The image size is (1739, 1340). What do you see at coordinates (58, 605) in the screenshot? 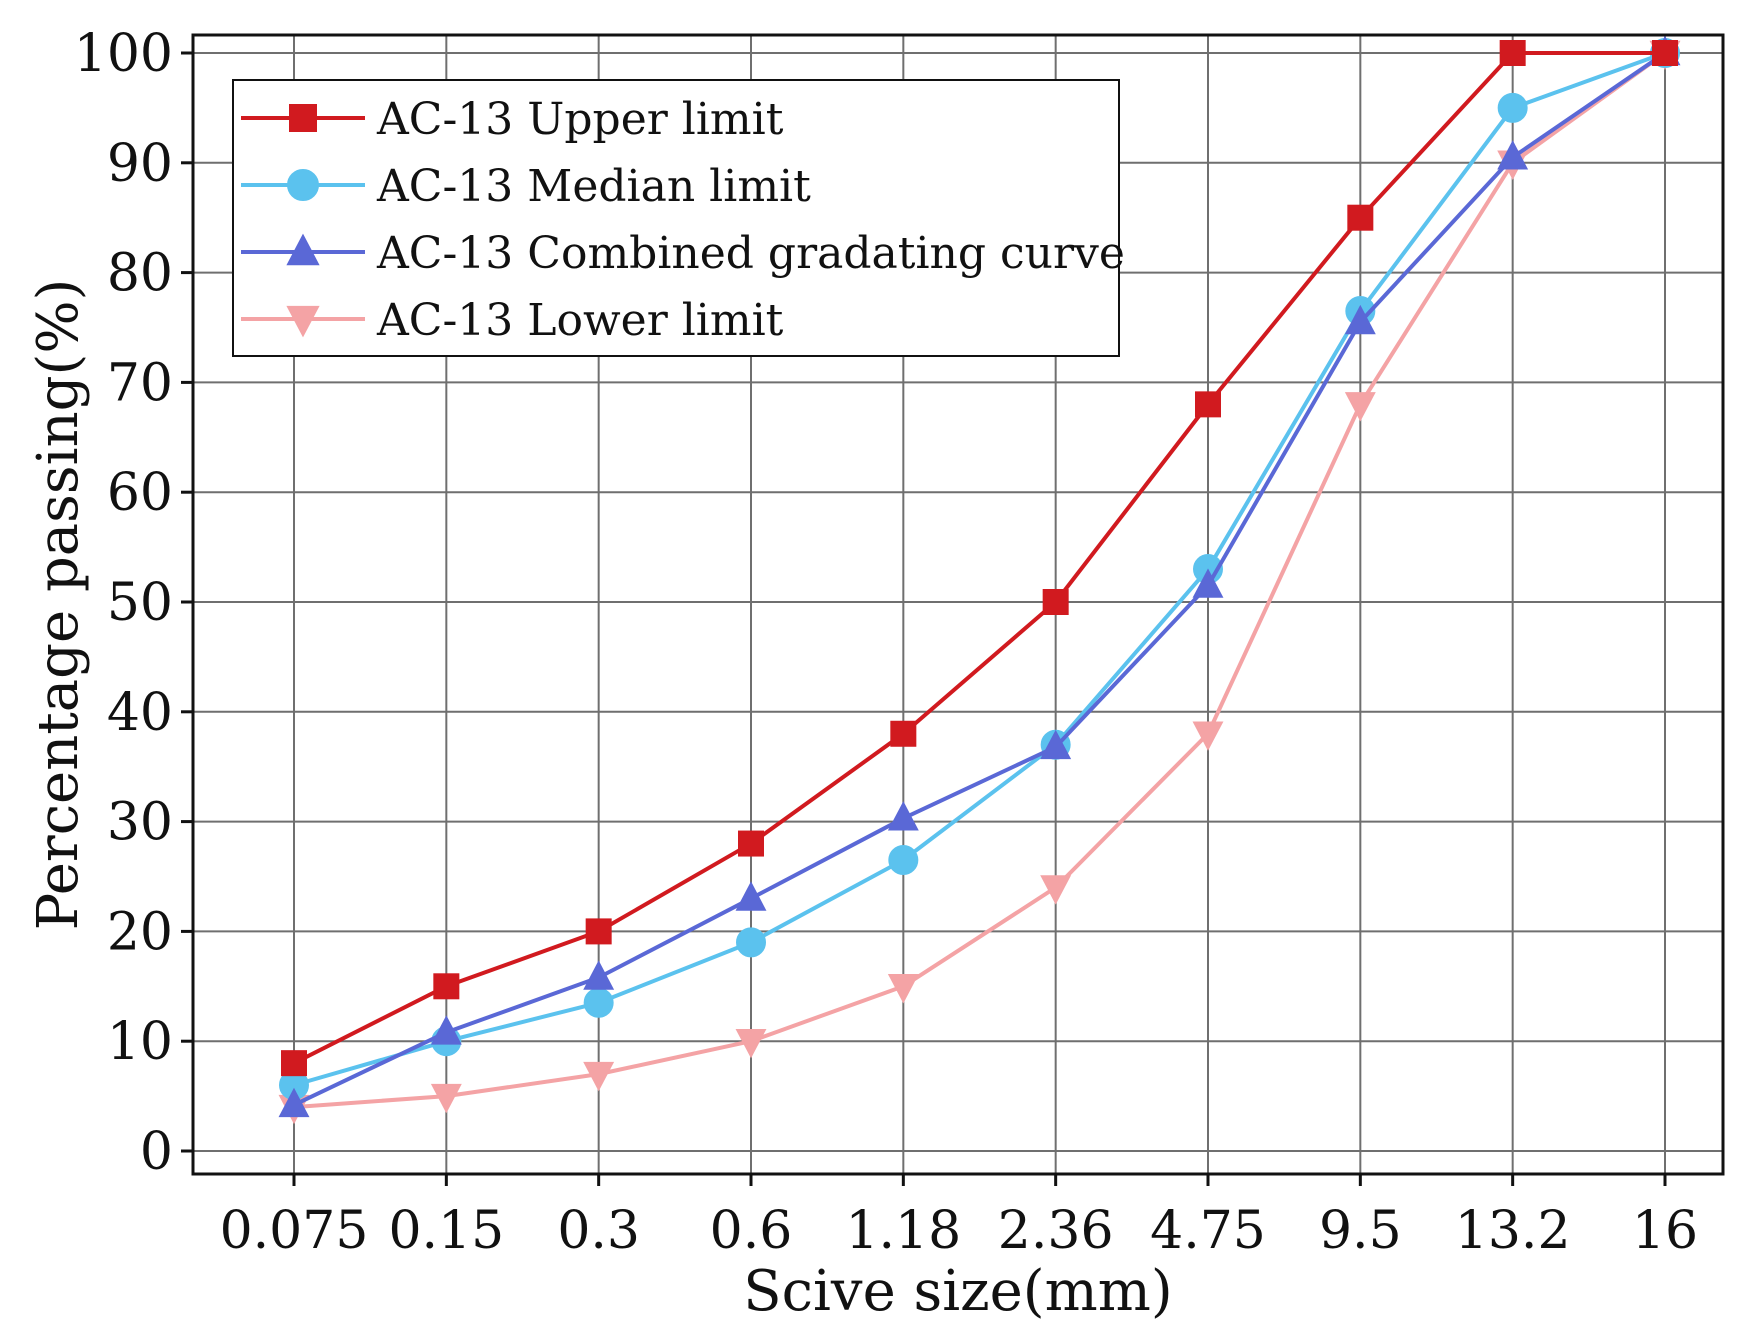
I see `y-axis-title: Percentage passing(%)` at bounding box center [58, 605].